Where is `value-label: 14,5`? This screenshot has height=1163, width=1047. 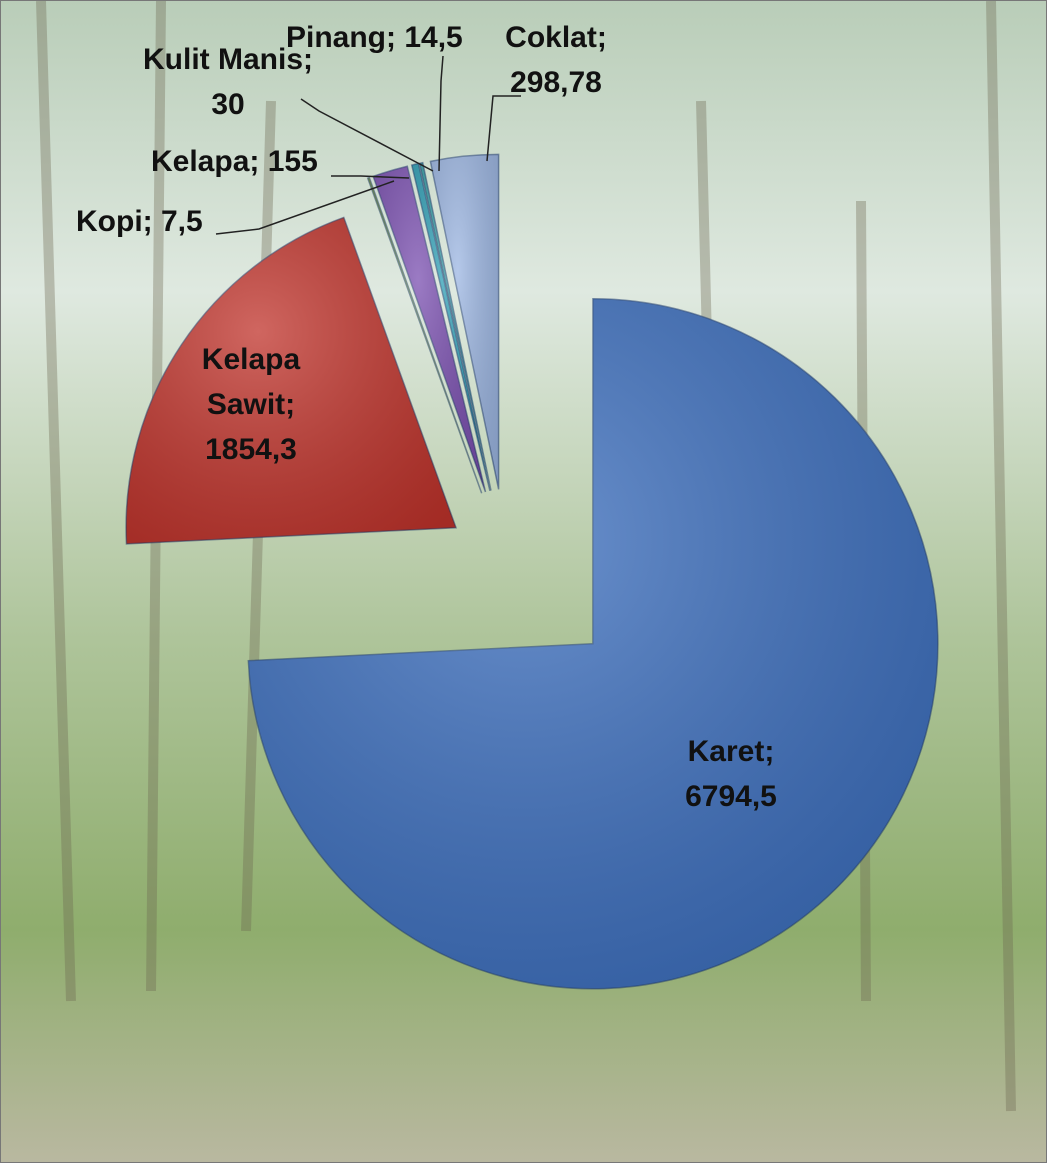 value-label: 14,5 is located at coordinates (433, 37).